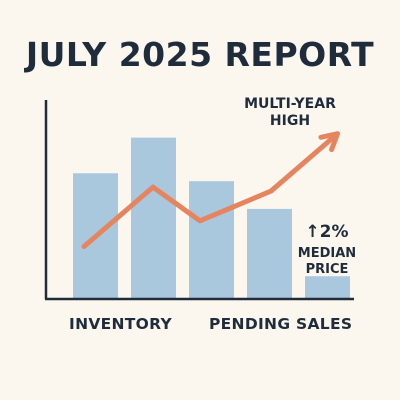 This screenshot has width=400, height=400. Describe the element at coordinates (327, 253) in the screenshot. I see `annotation-price-label-line-1: MEDIAN` at that location.